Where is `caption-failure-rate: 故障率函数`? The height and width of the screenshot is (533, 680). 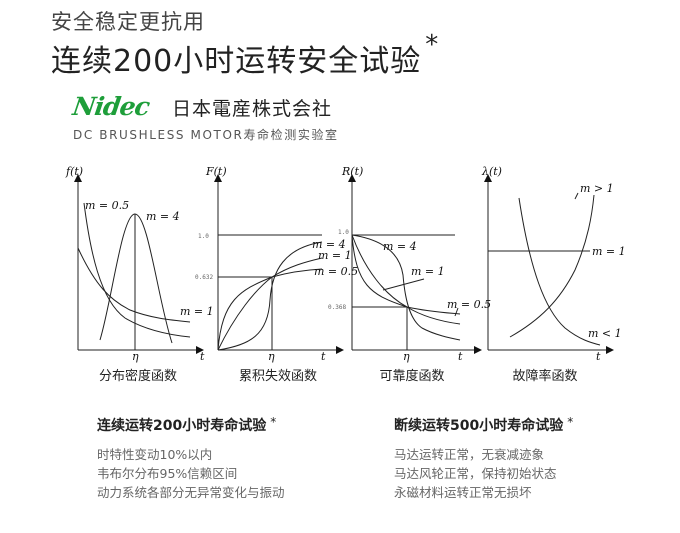
caption-failure-rate: 故障率函数 is located at coordinates (545, 376).